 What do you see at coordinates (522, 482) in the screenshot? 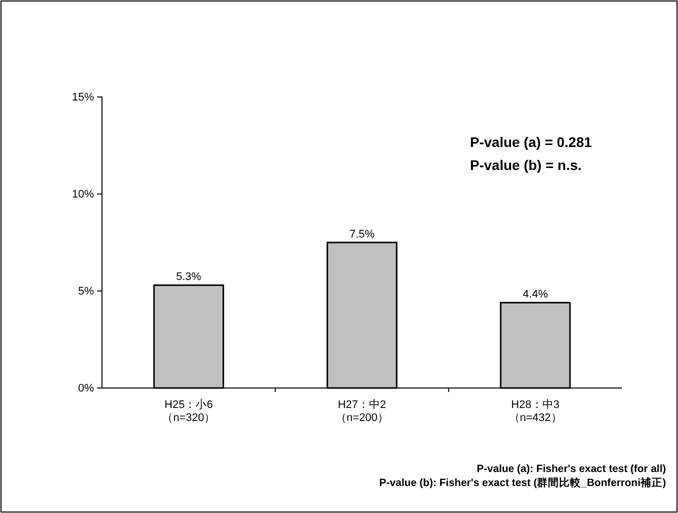
I see `text: P-value (b): Fisher's exact test (群間比較_Bonferroni補正)` at bounding box center [522, 482].